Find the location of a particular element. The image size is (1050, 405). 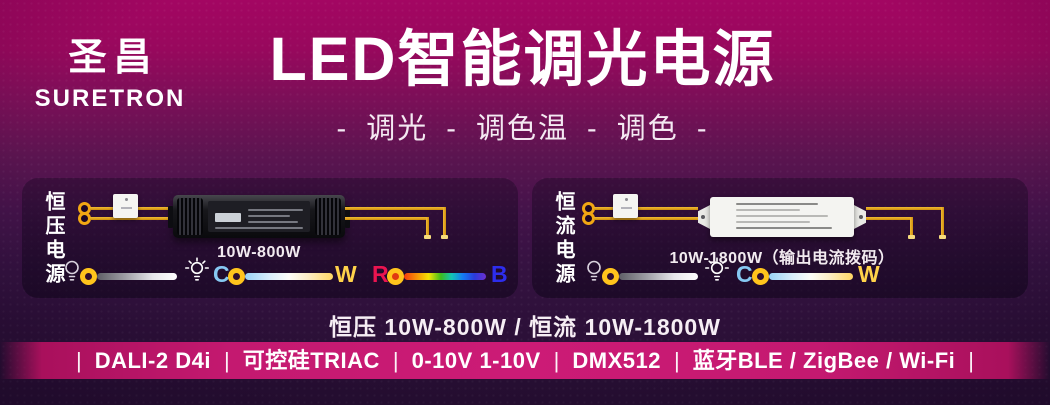

page-title: LED智能调光电源 is located at coordinates (522, 59).